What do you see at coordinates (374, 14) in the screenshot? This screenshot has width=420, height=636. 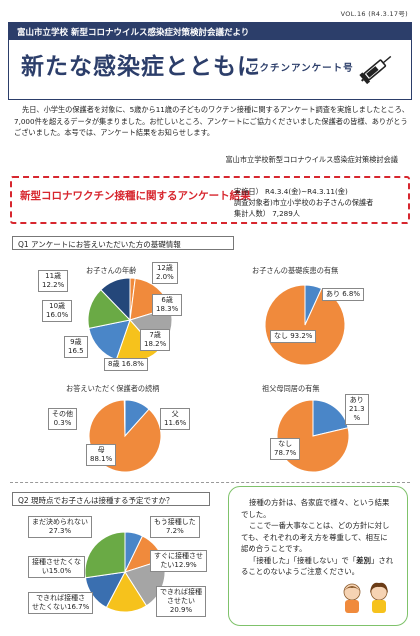 I see `volume-number: VOL.16 (R4.3.17号)` at bounding box center [374, 14].